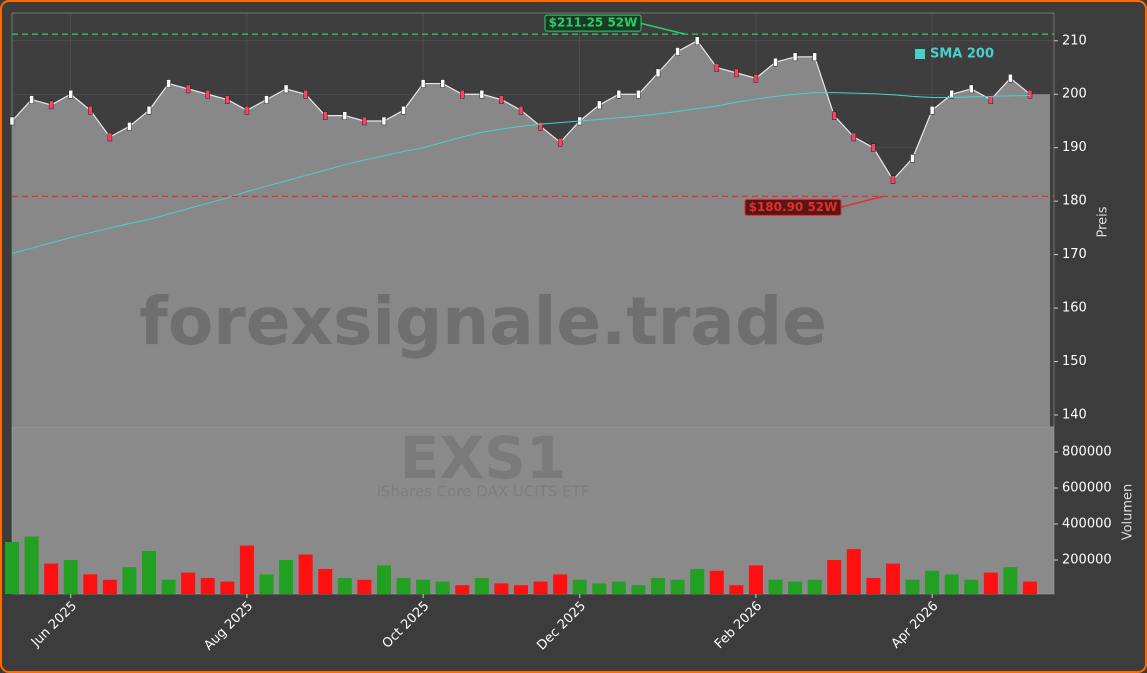 This screenshot has width=1147, height=673. What do you see at coordinates (1087, 452) in the screenshot?
I see `y2-tick-label: 800000` at bounding box center [1087, 452].